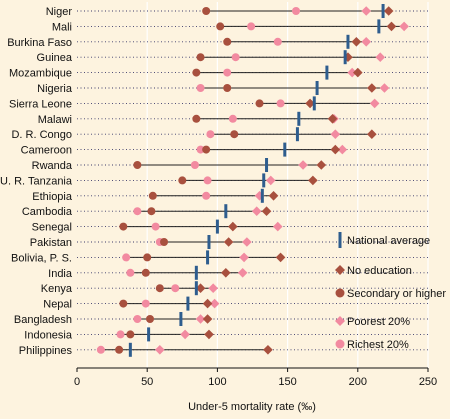  I want to click on legend-item: No education, so click(373, 271).